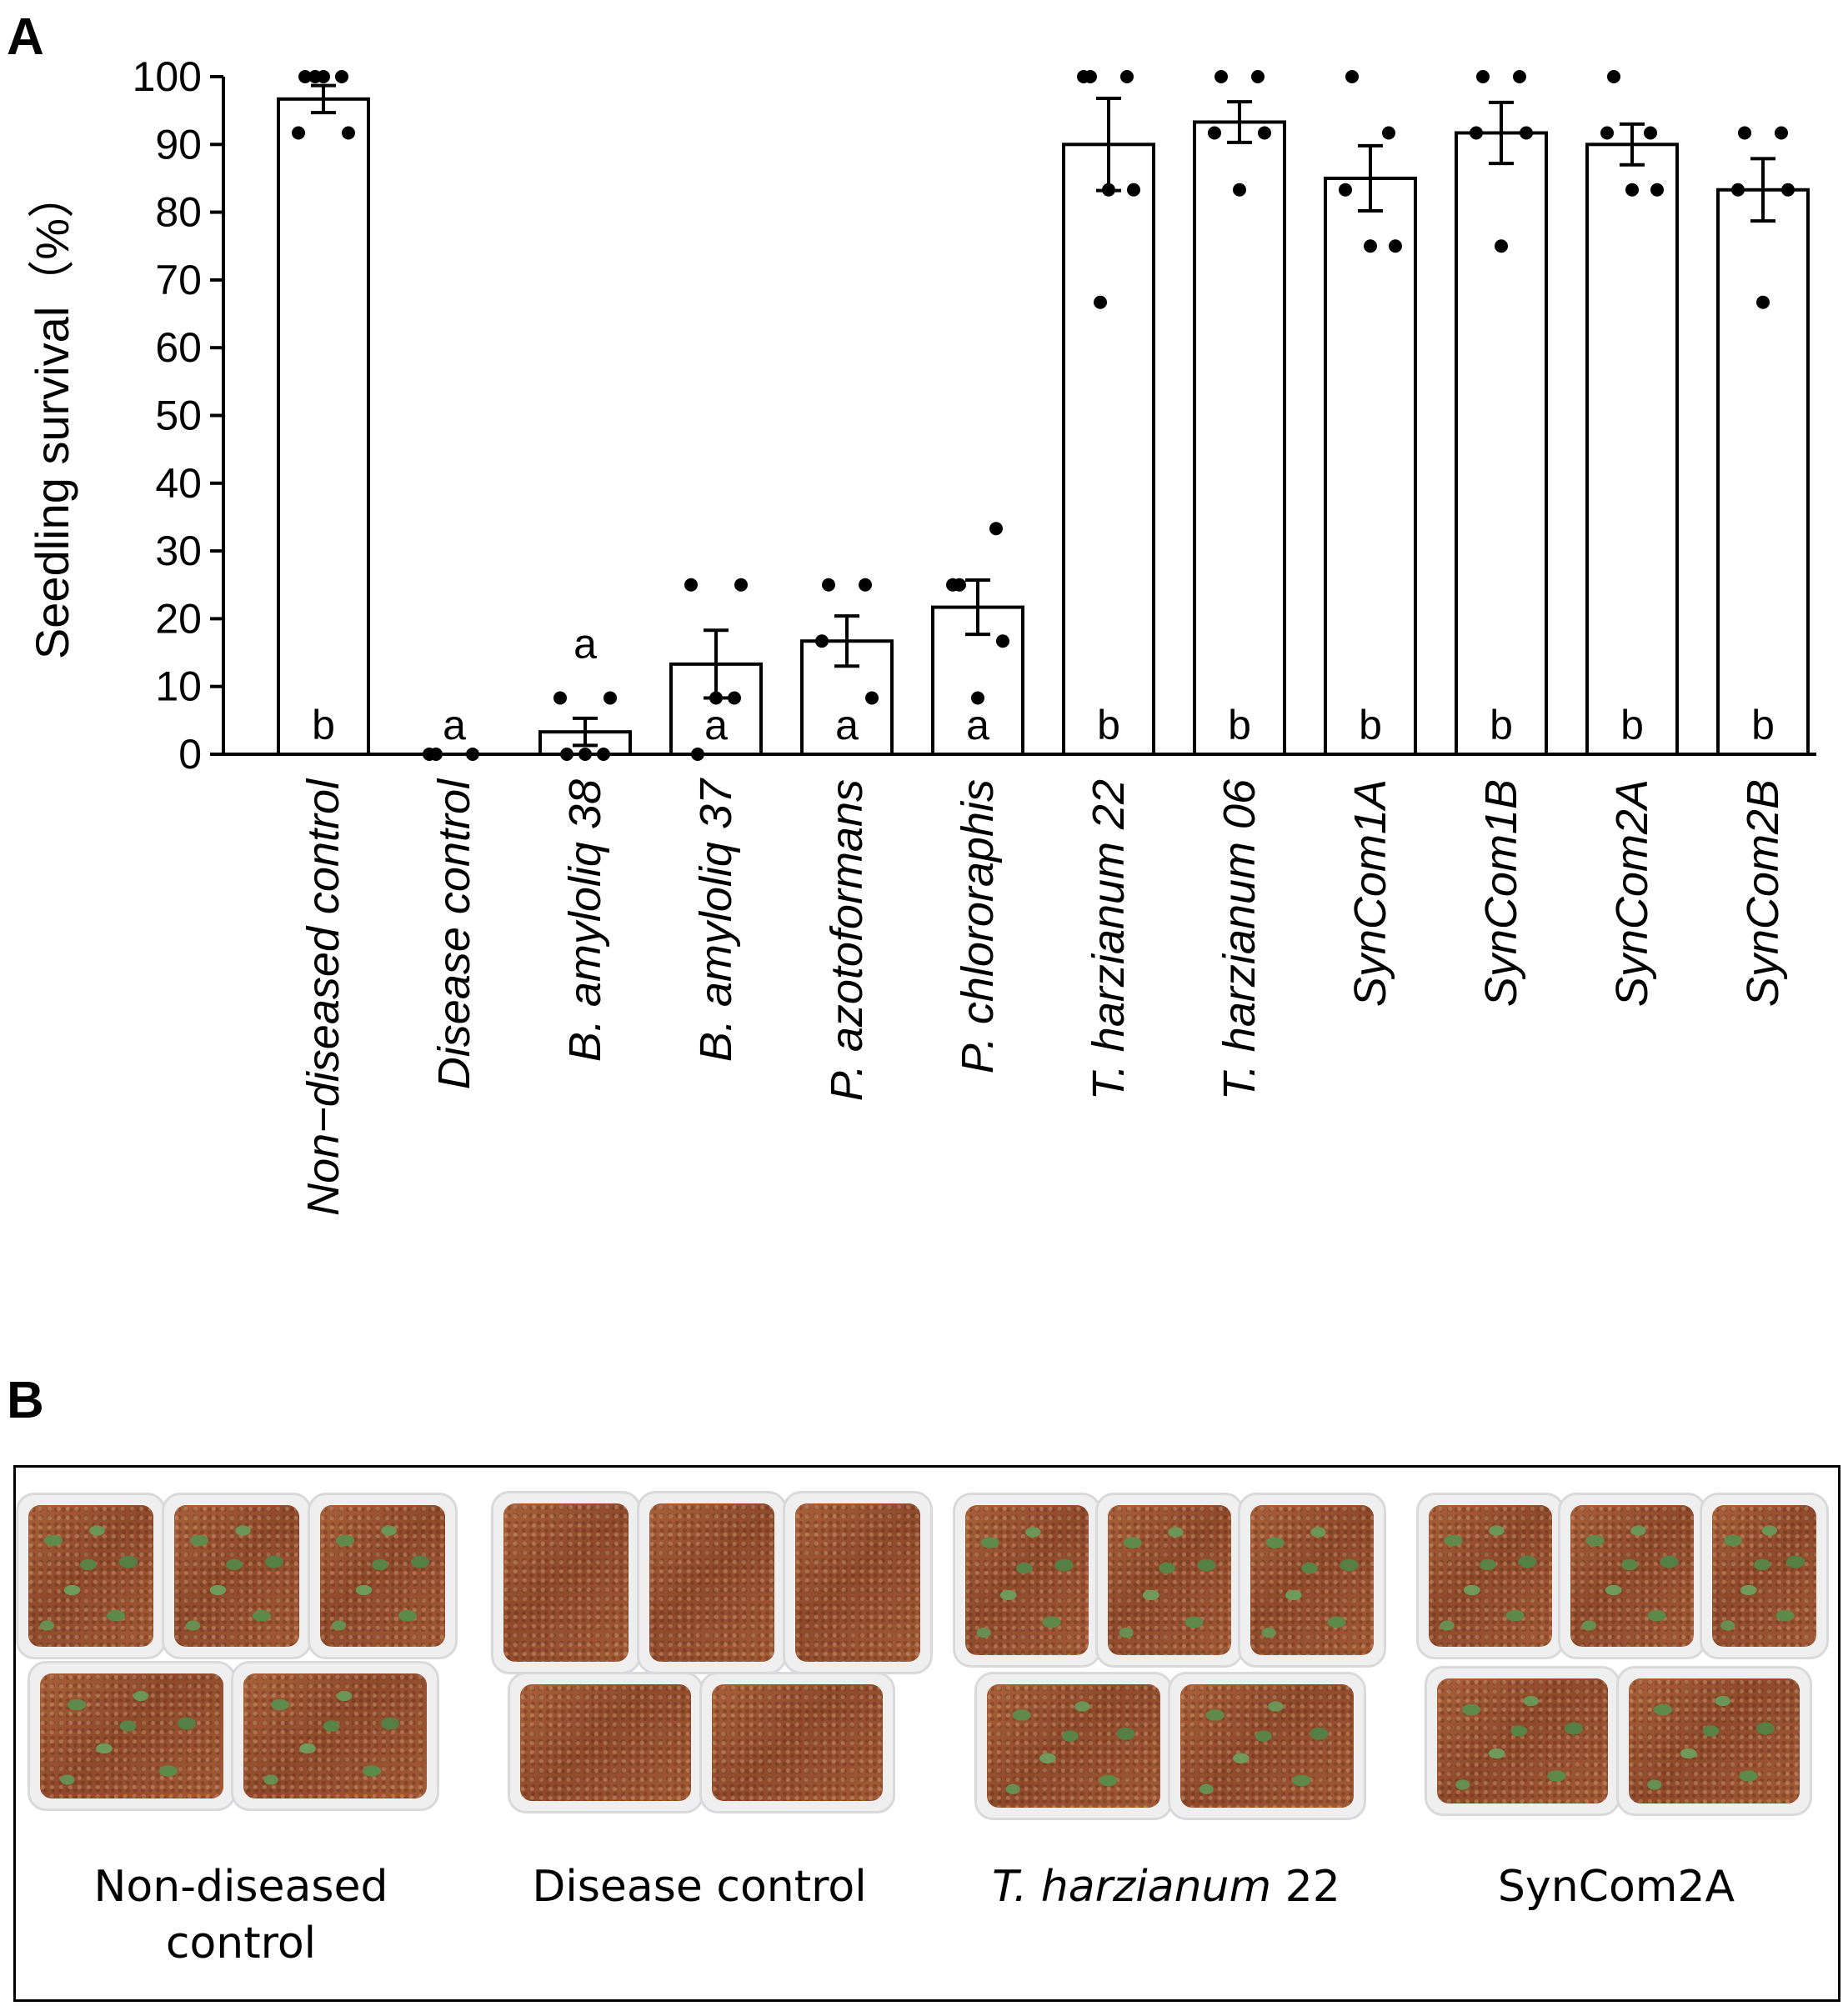 Image resolution: width=1848 pixels, height=2006 pixels. Describe the element at coordinates (978, 926) in the screenshot. I see `x-tick-label: P. chlororaphis` at that location.